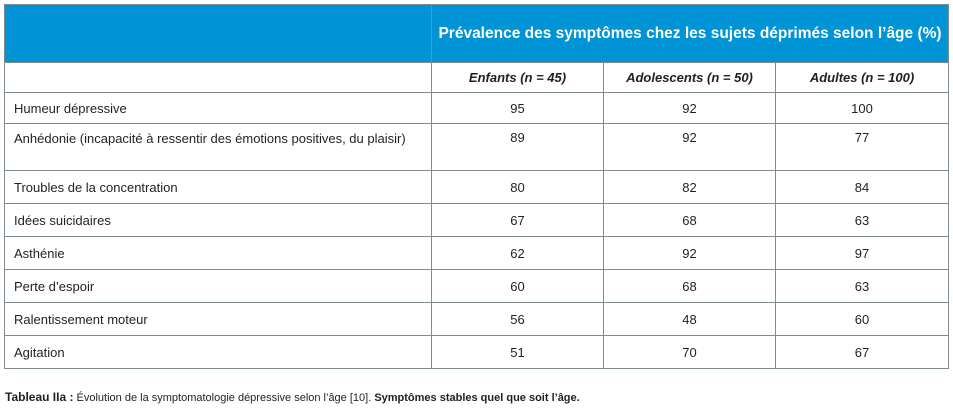 The image size is (953, 412). What do you see at coordinates (218, 187) in the screenshot?
I see `row-label: Troubles de la concentration` at bounding box center [218, 187].